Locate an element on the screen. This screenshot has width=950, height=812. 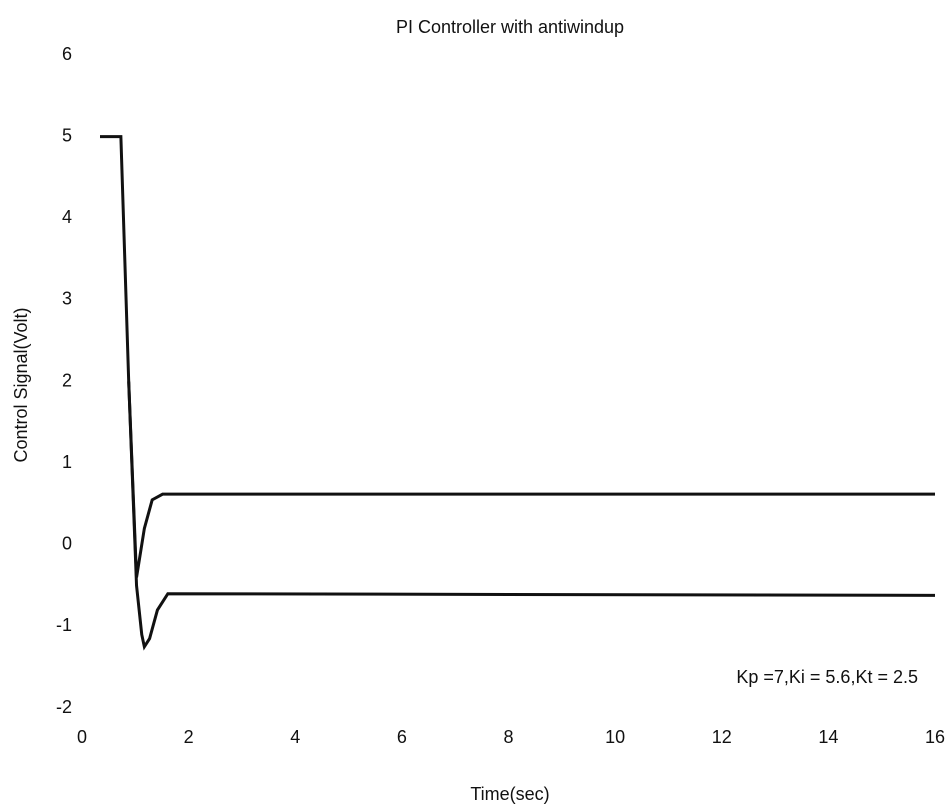
y-tick-label: 1 is located at coordinates (67, 462).